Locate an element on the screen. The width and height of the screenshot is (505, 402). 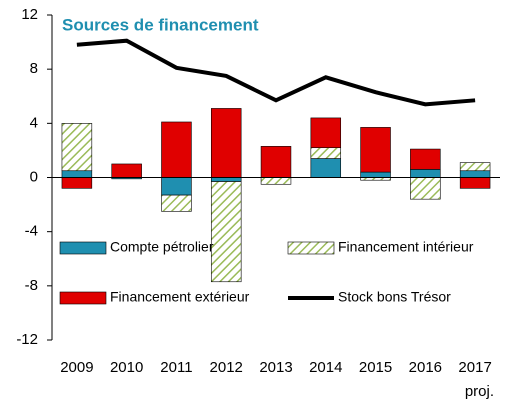
legend-label: Compte pétrolier is located at coordinates (162, 247).